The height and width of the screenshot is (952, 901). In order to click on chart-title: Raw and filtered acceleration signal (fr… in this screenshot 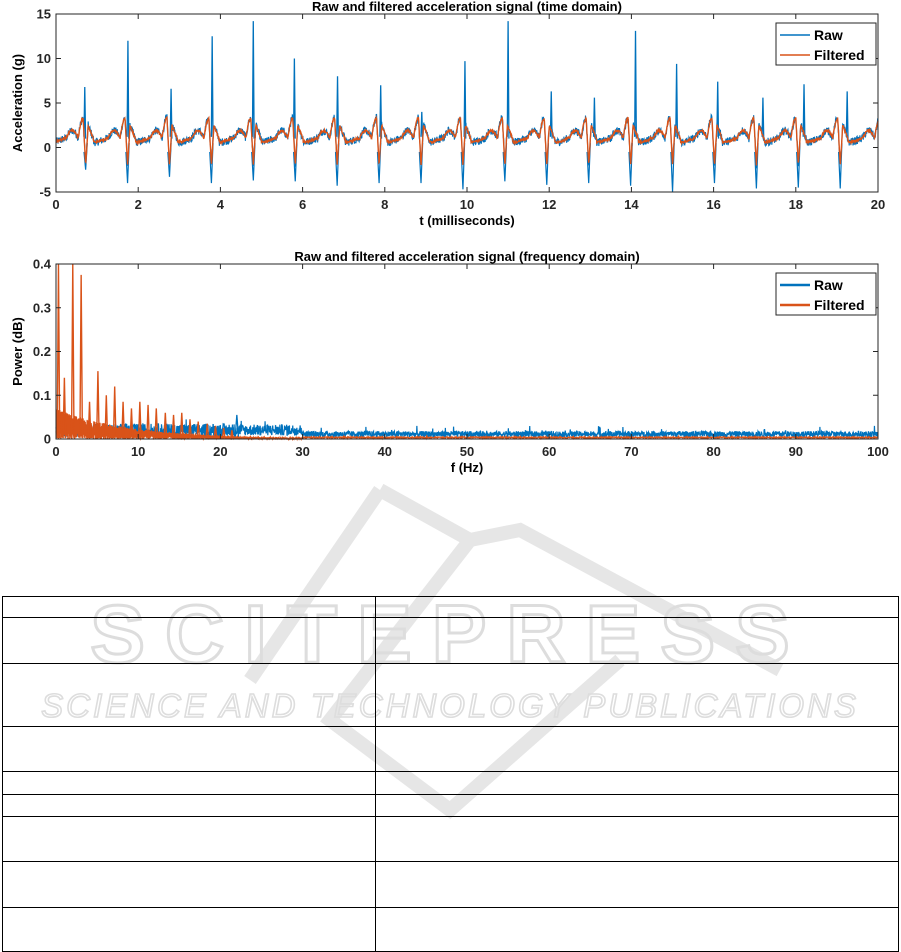, I will do `click(466, 256)`.